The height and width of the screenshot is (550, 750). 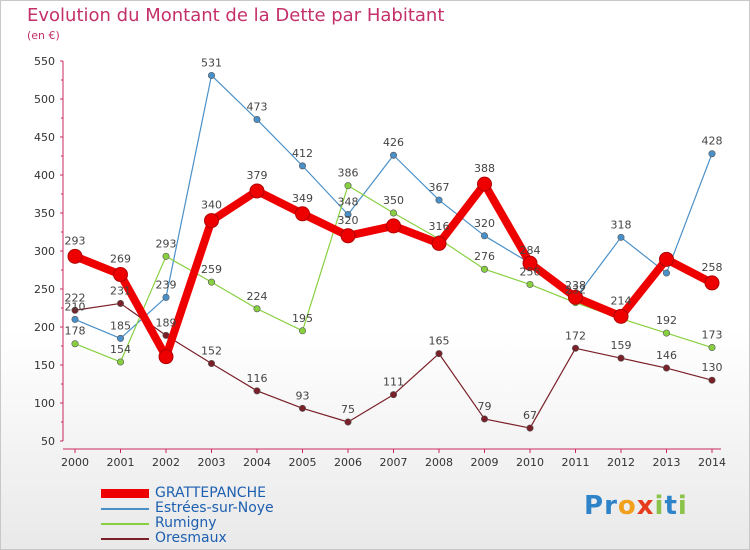 I want to click on legend-item: Rumigny, so click(x=187, y=523).